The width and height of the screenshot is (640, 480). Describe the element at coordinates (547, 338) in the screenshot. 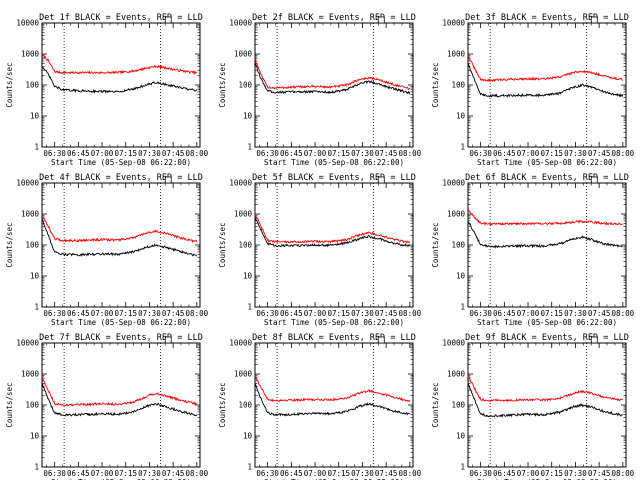

I see `panel-title: Det 9f BLACK = Events, RED = LLD` at that location.